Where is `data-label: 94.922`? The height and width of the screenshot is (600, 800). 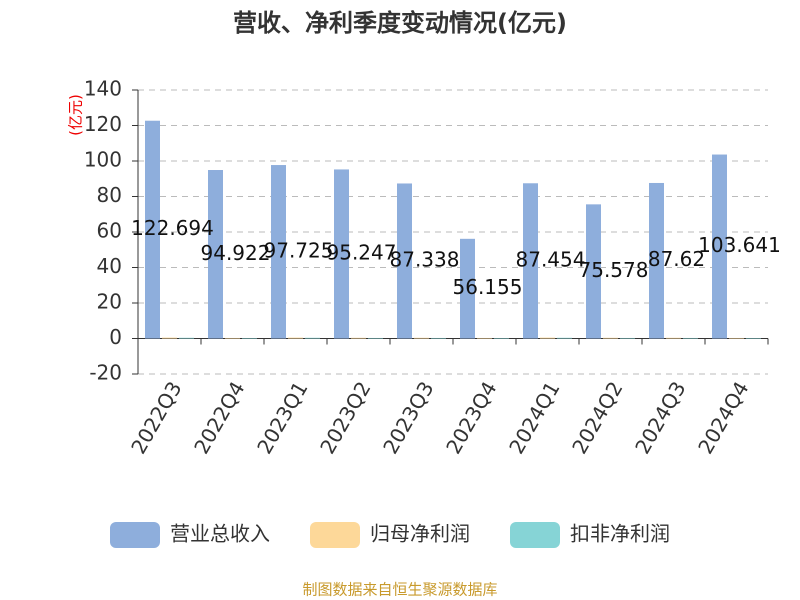 data-label: 94.922 is located at coordinates (236, 253).